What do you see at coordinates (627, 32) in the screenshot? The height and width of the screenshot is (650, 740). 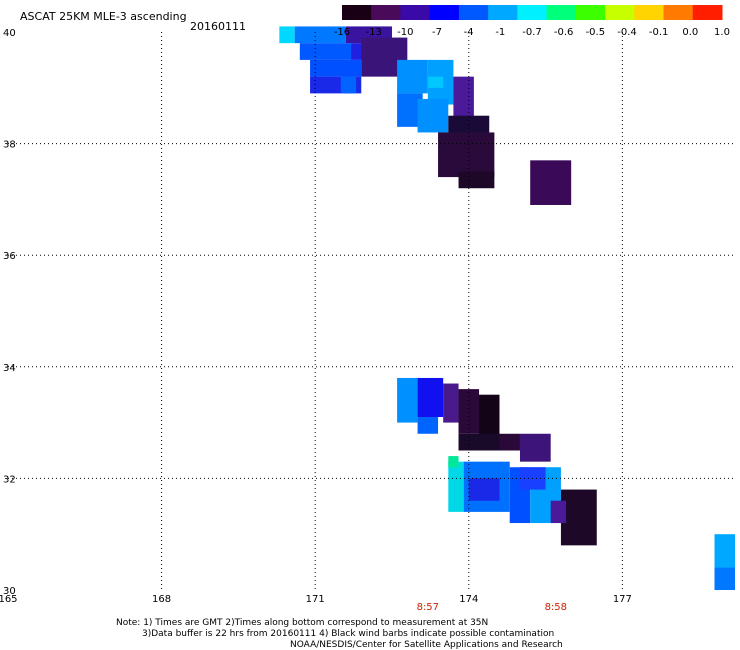 I see `colorbar-label-9: -0.4` at bounding box center [627, 32].